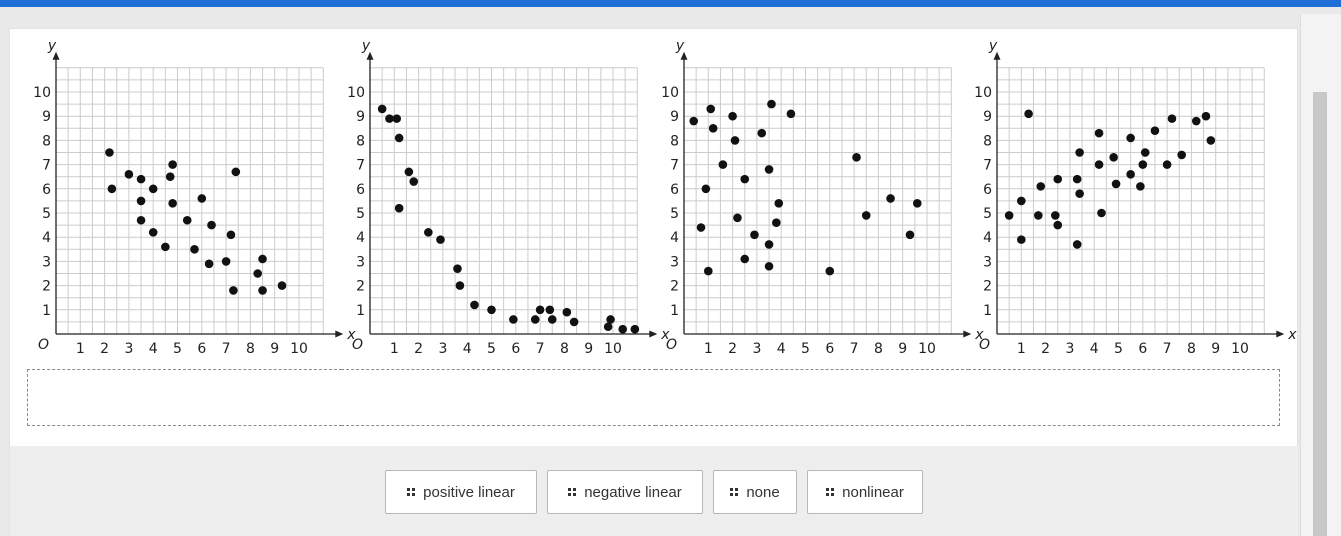  I want to click on chip-negative-linear: negative linear, so click(625, 492).